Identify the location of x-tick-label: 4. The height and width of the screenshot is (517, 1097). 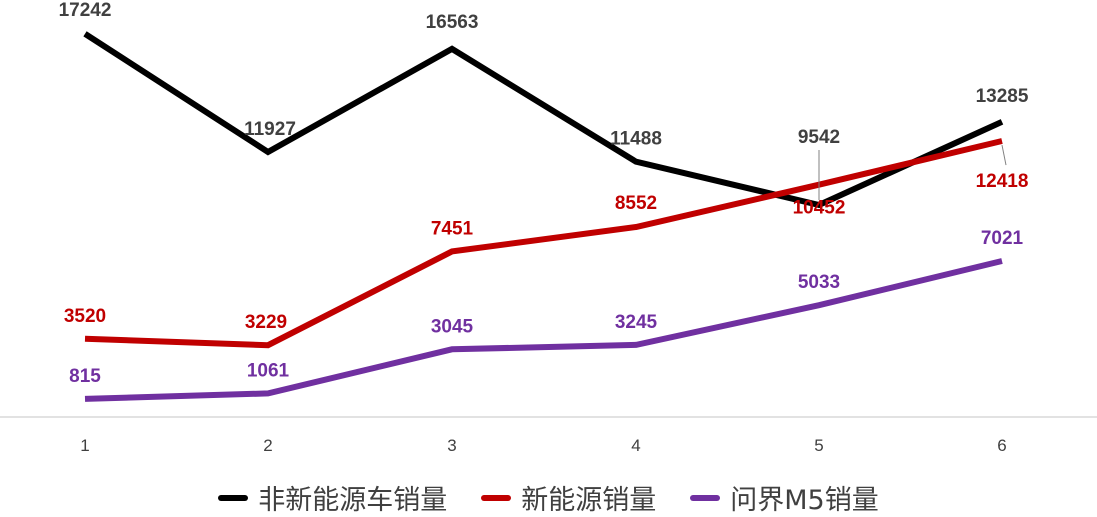
(635, 445).